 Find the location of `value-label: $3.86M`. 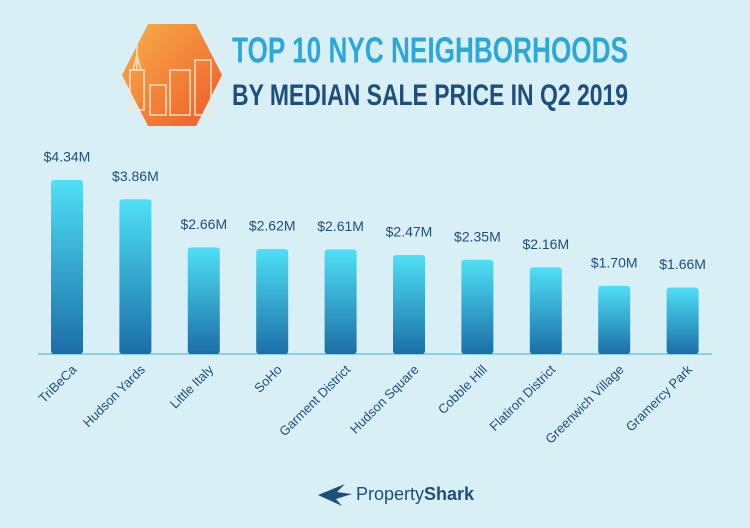

value-label: $3.86M is located at coordinates (135, 176).